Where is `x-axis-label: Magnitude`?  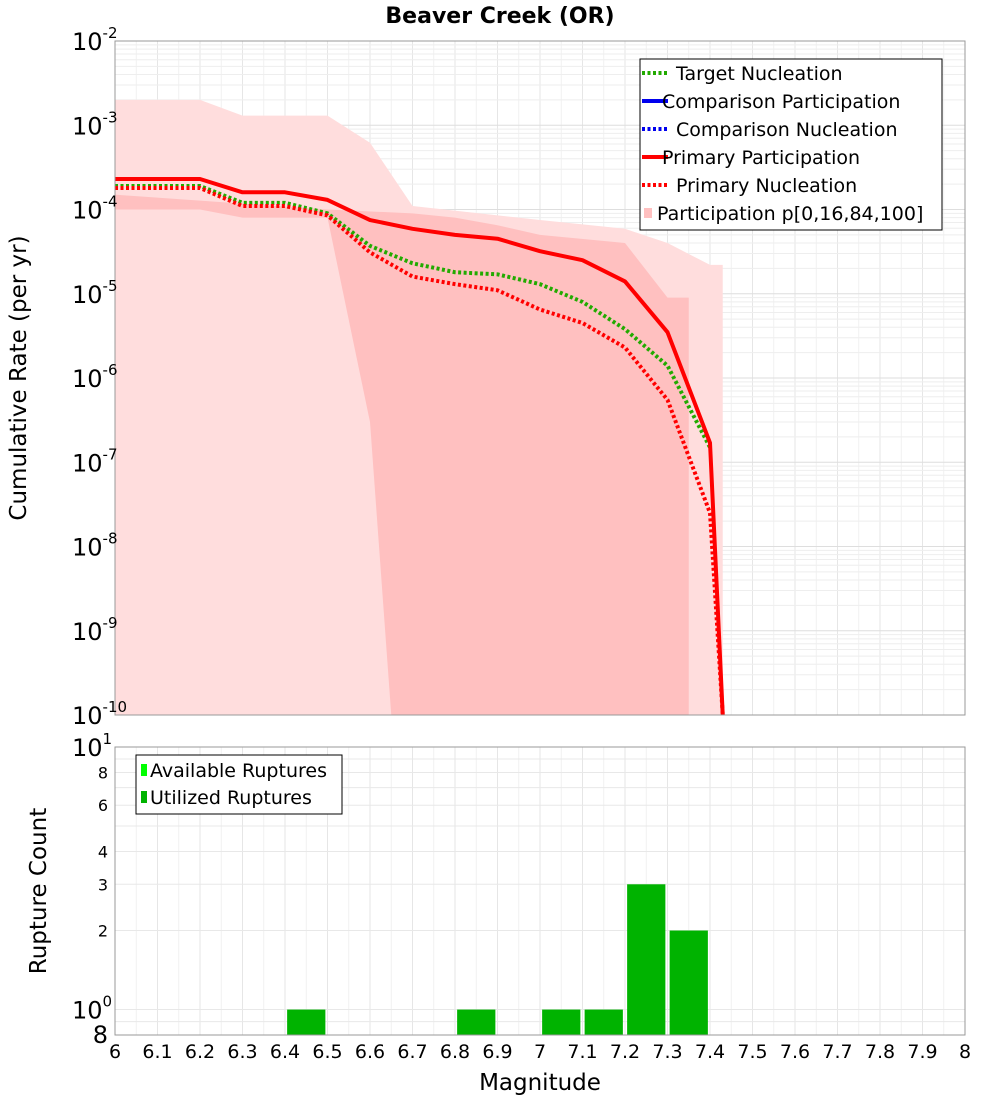
x-axis-label: Magnitude is located at coordinates (540, 1083).